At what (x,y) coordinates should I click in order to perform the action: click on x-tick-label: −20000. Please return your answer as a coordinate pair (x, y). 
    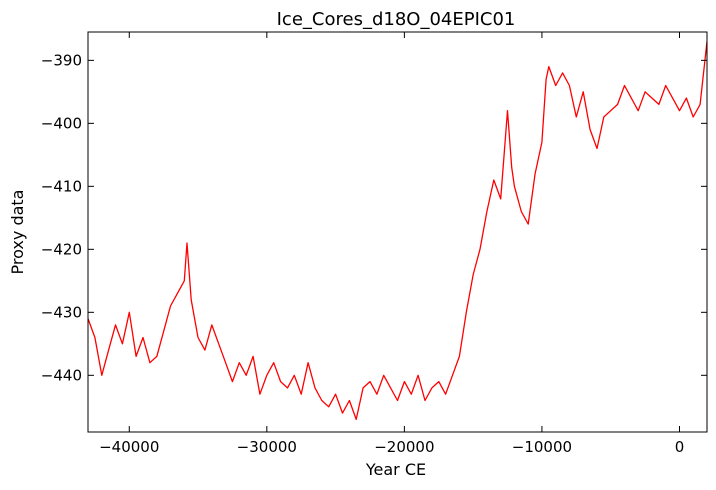
    Looking at the image, I should click on (404, 447).